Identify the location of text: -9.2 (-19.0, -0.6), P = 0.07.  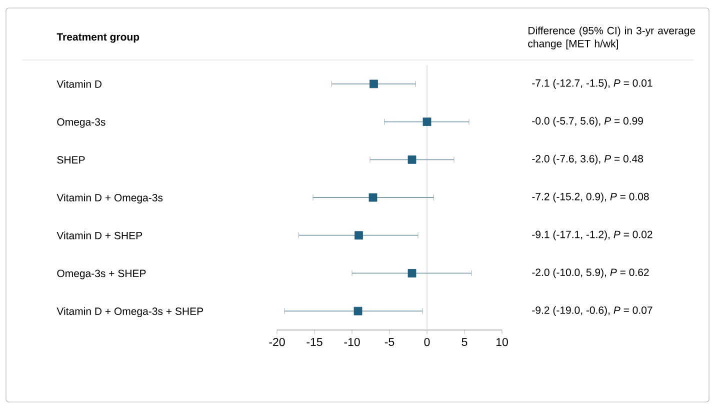
(592, 311).